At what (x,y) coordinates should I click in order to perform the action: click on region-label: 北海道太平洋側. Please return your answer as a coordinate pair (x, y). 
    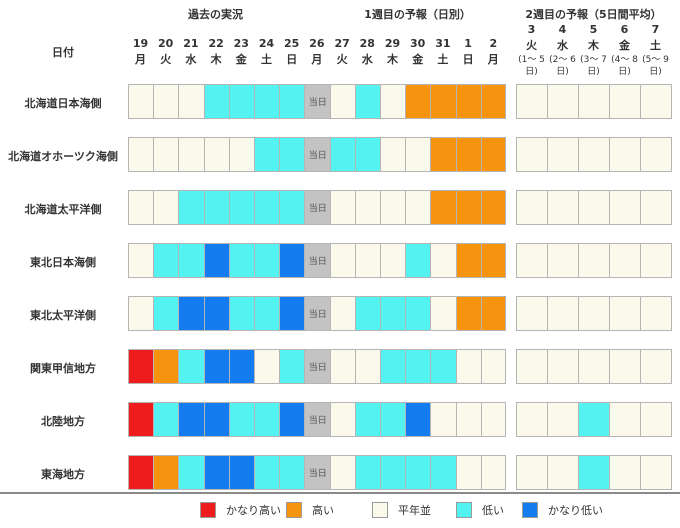
    Looking at the image, I should click on (63, 209).